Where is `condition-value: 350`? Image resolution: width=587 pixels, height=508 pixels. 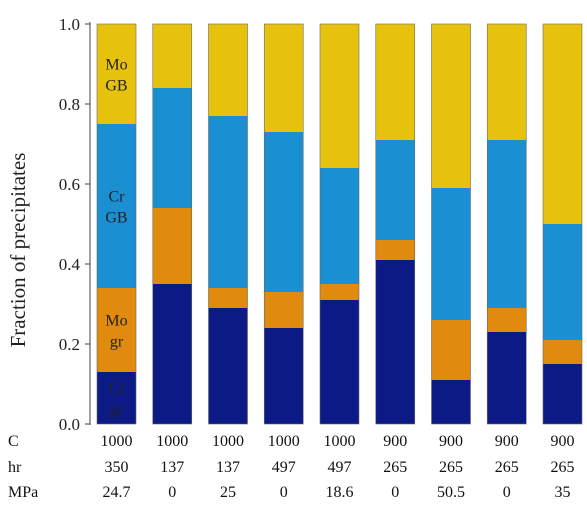 condition-value: 350 is located at coordinates (117, 467).